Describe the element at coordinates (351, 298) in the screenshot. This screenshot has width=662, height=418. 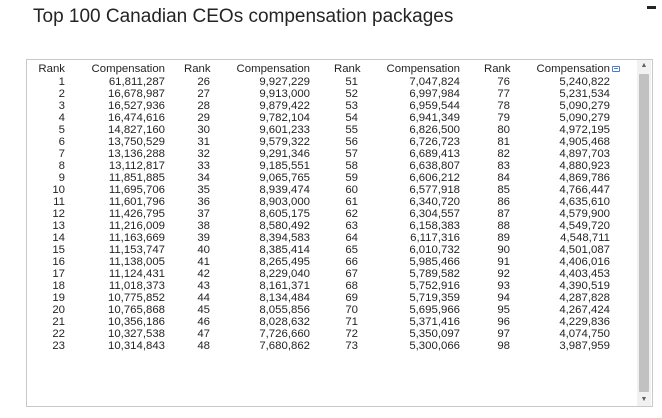
I see `rank-cell: 69` at that location.